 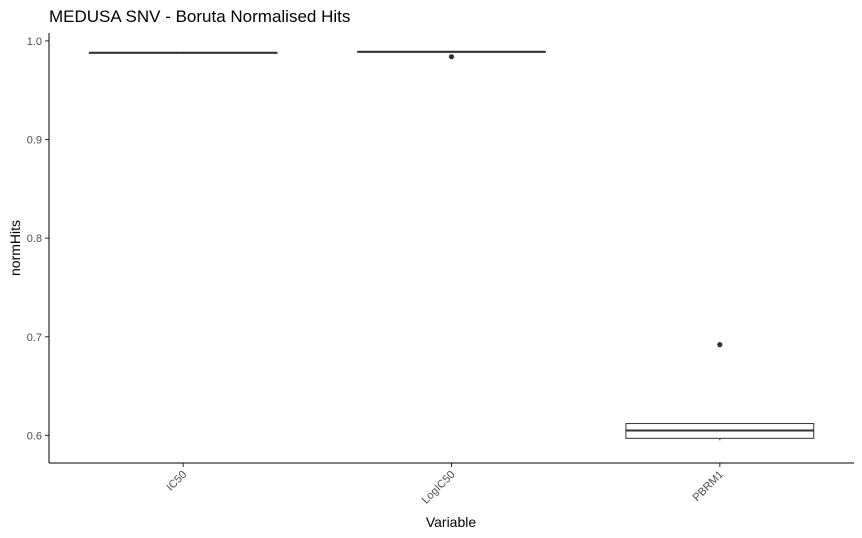 I want to click on y-axis-ticks: 0.6 0.7 0.8 0.9 1.0, so click(x=38, y=239).